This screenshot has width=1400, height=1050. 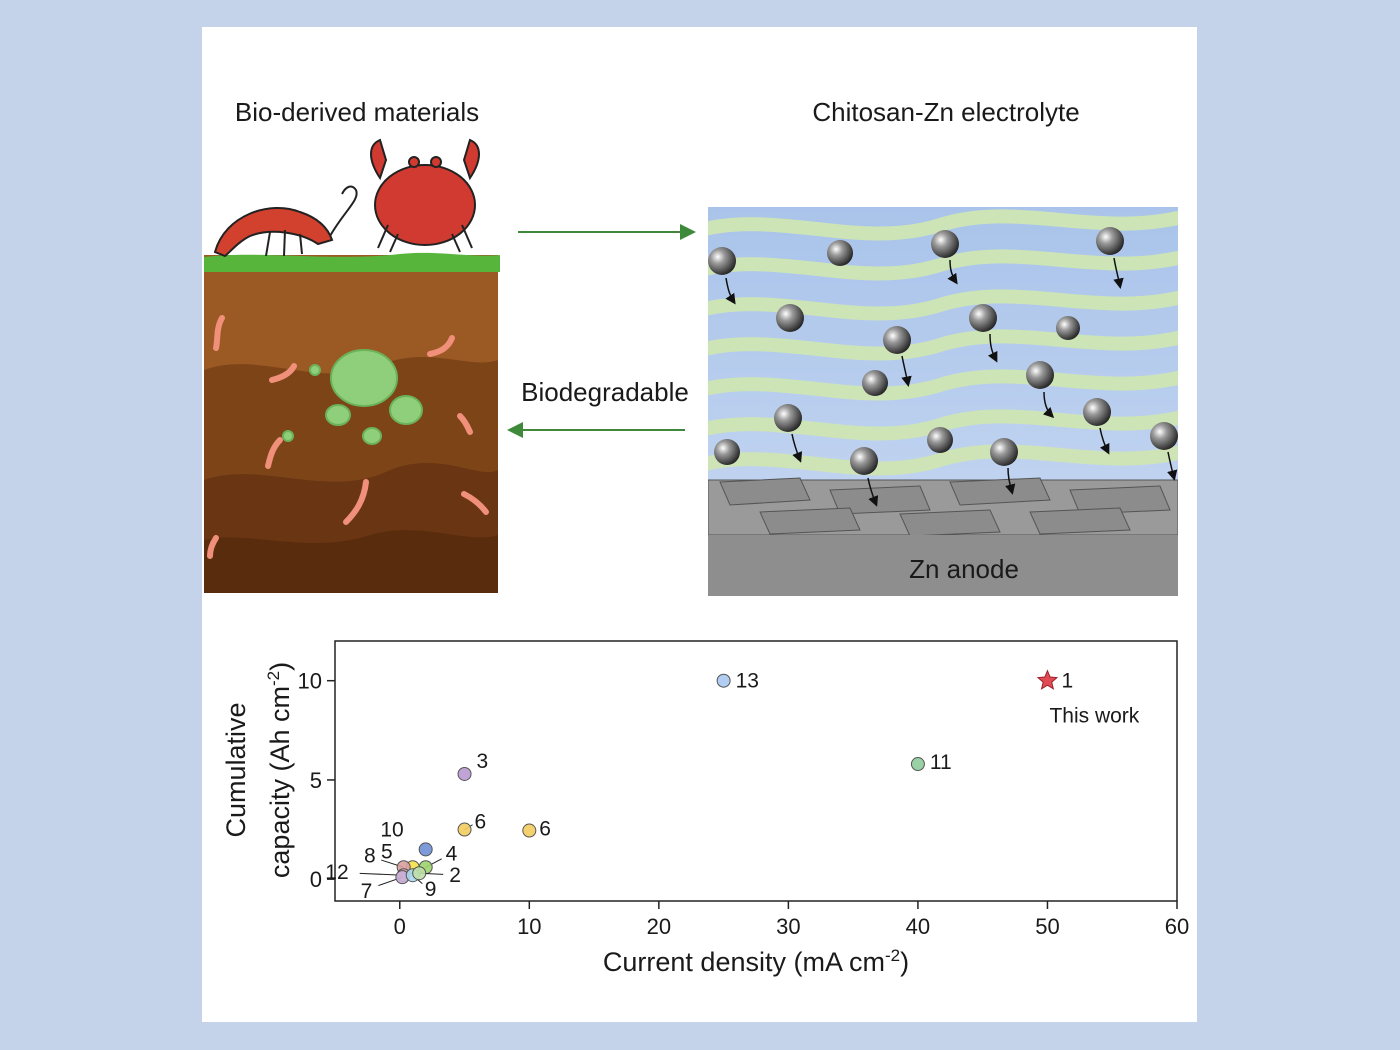 I want to click on point-label: 5, so click(x=387, y=851).